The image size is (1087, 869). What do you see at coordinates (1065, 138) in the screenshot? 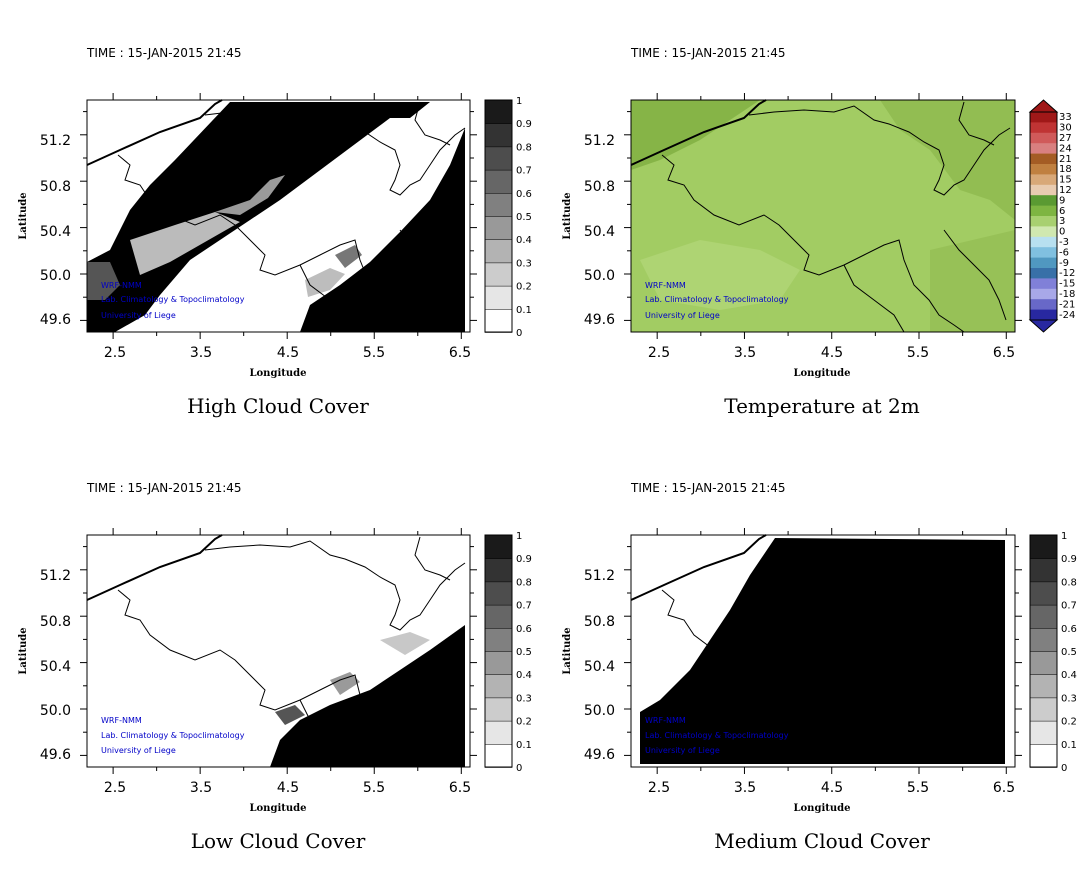
I see `colorbar-tick-label: 27` at bounding box center [1065, 138].